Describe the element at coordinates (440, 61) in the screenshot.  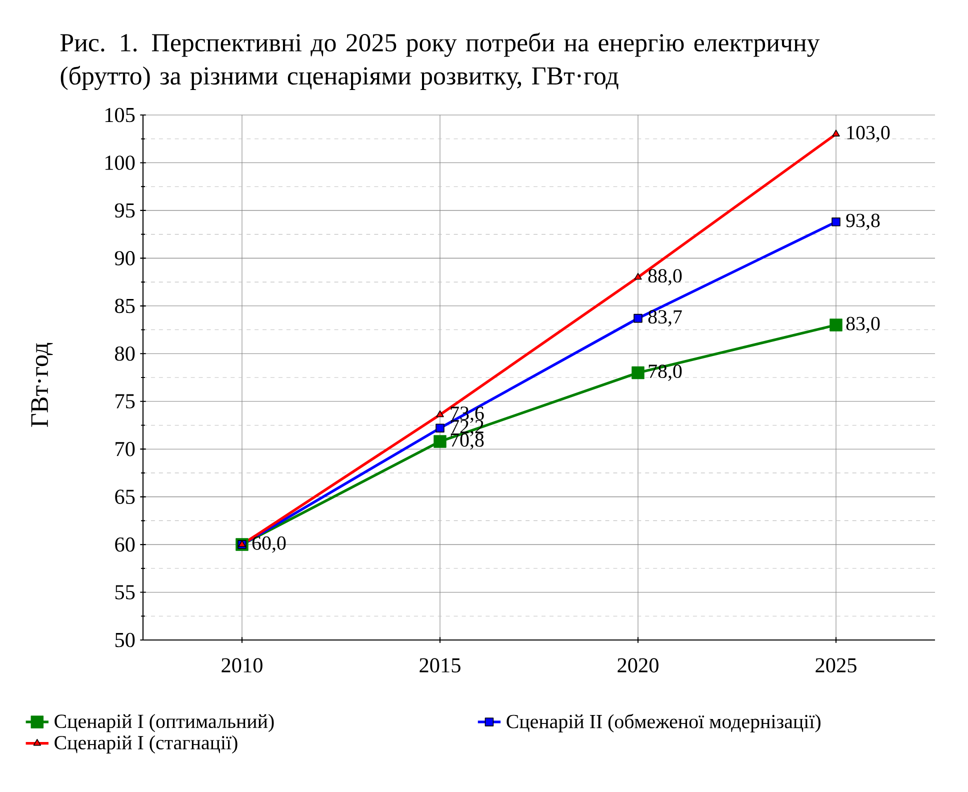
I see `chart-title: Рис. 1. Перспективні до 2025 року потреби на енергію електричну (брутто) за різними сценаріями розвитку, ГВт·год` at that location.